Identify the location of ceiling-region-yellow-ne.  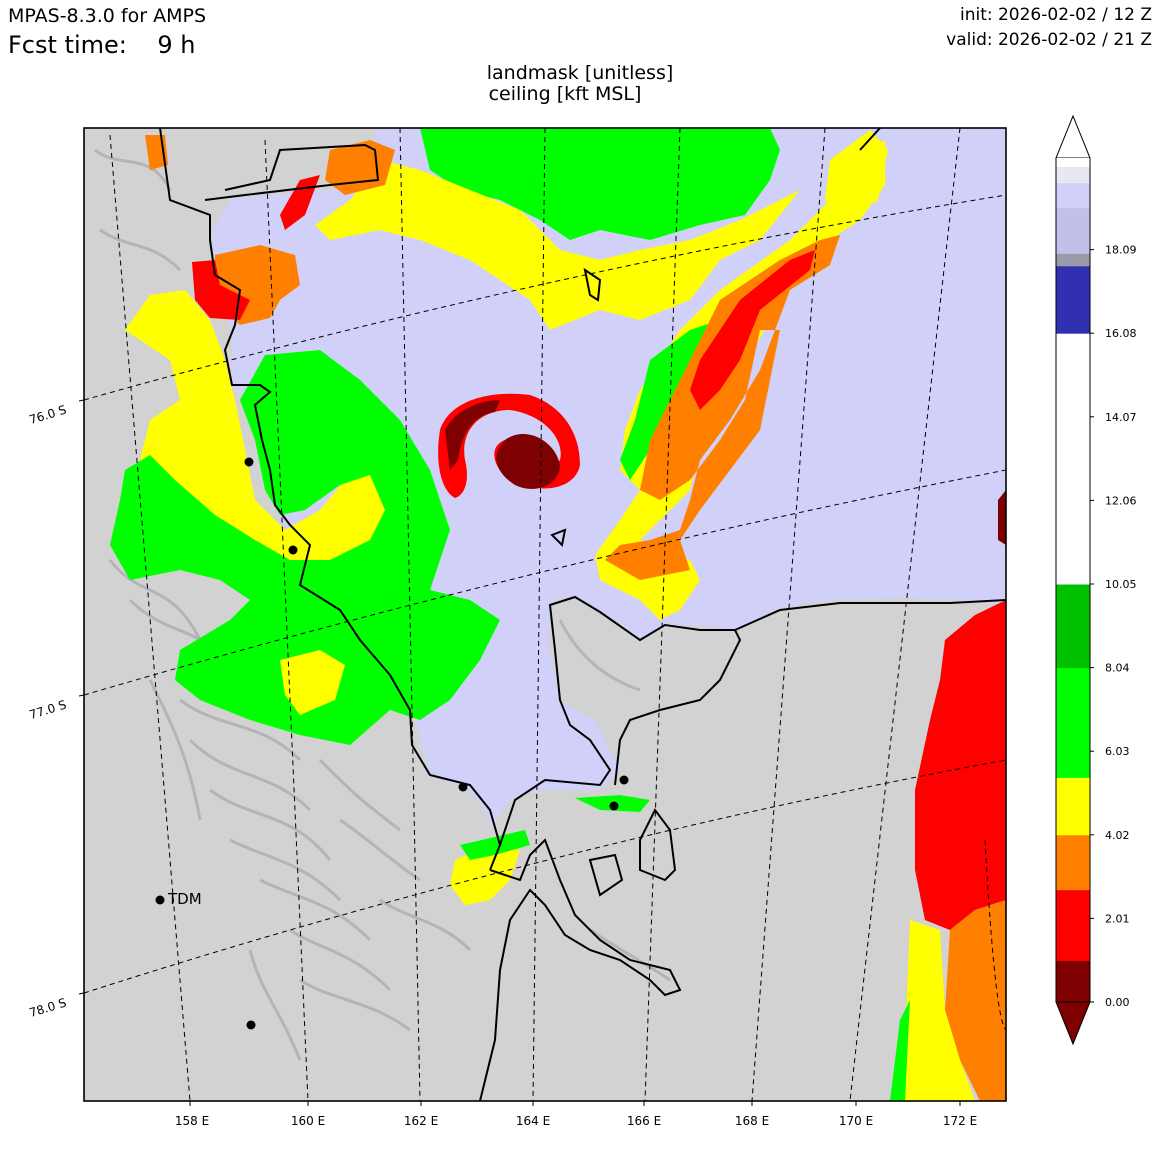
(856, 175).